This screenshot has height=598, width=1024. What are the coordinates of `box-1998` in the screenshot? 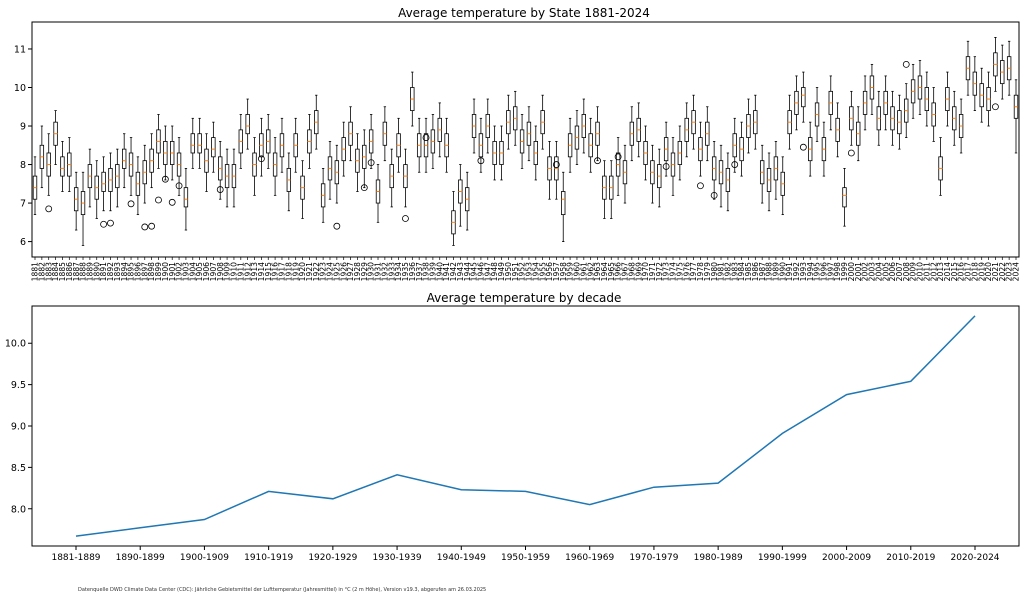 It's located at (837, 130).